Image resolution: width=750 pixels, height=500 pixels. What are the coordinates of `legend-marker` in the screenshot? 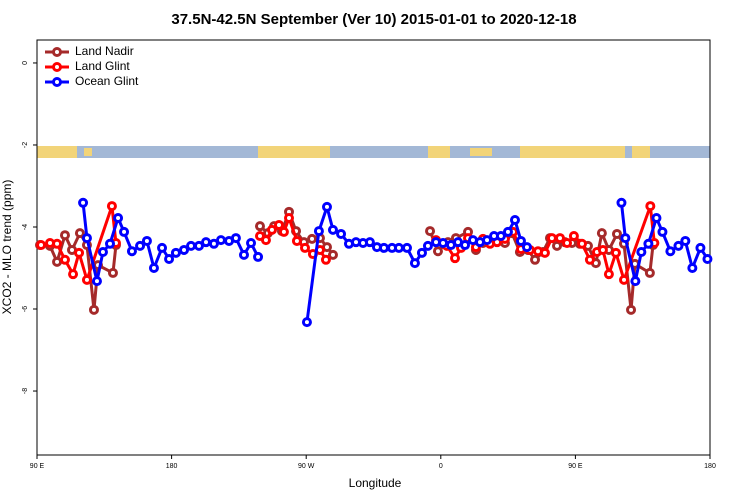 It's located at (57, 67).